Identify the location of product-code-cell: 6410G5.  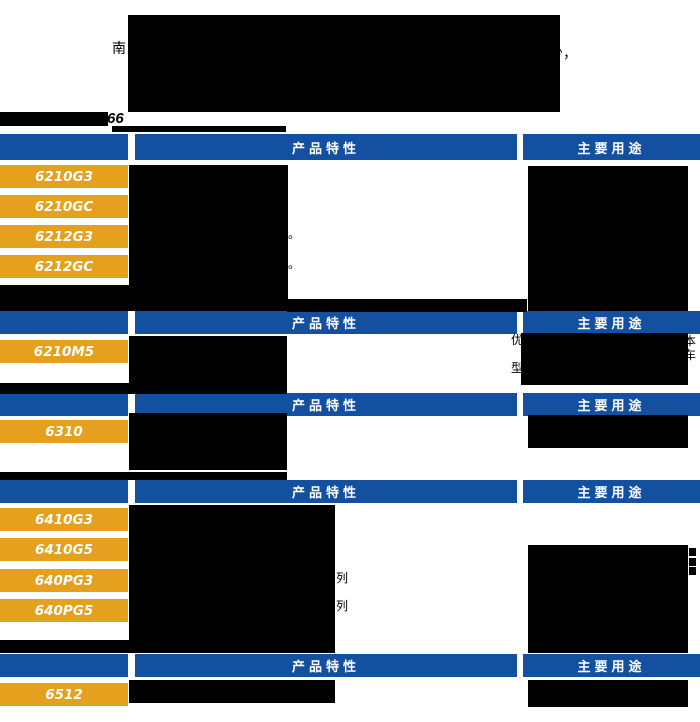
(64, 549).